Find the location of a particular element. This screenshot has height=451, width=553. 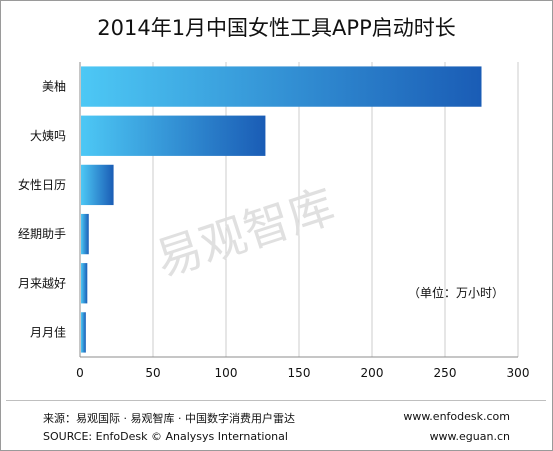

x-tick-labels: 0 50 100 150 200 250 300 is located at coordinates (302, 373).